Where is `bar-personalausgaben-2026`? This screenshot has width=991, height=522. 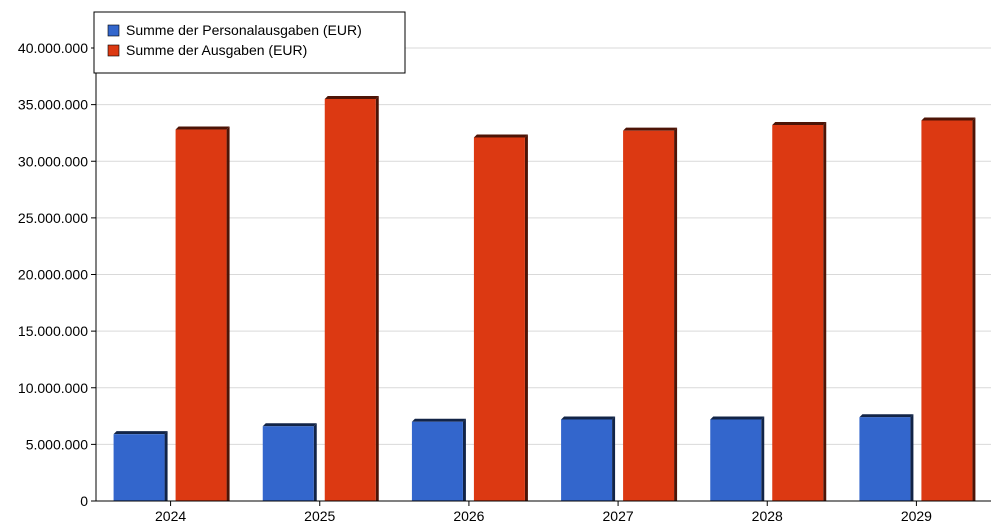
bar-personalausgaben-2026 is located at coordinates (438, 459).